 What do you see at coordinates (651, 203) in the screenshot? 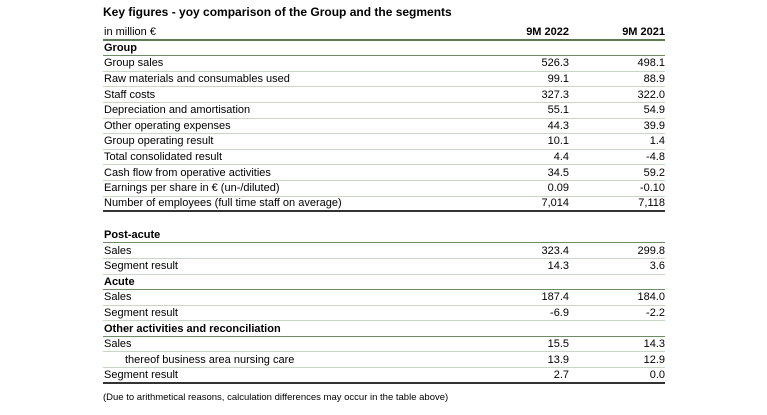
I see `value-9m-2021: 7,118` at bounding box center [651, 203].